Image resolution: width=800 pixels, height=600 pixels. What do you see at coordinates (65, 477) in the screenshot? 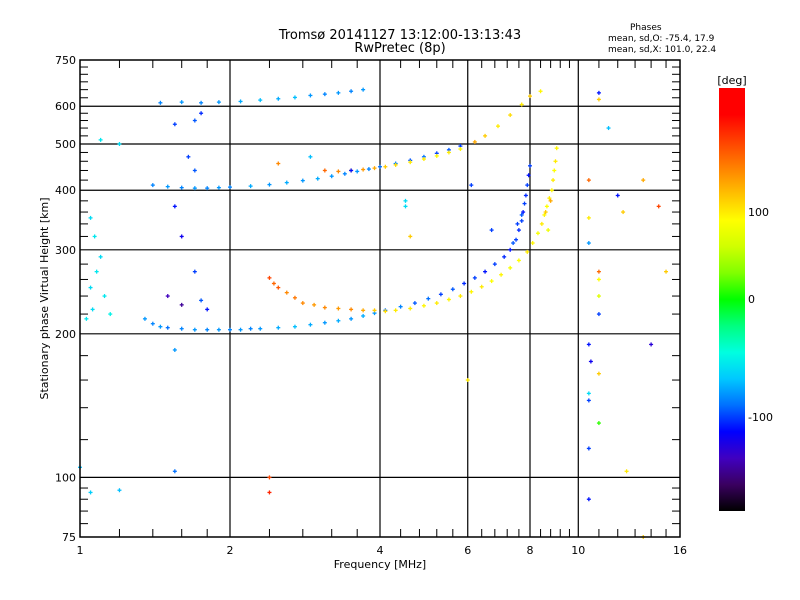
I see `y-tick-label: 100` at bounding box center [65, 477].